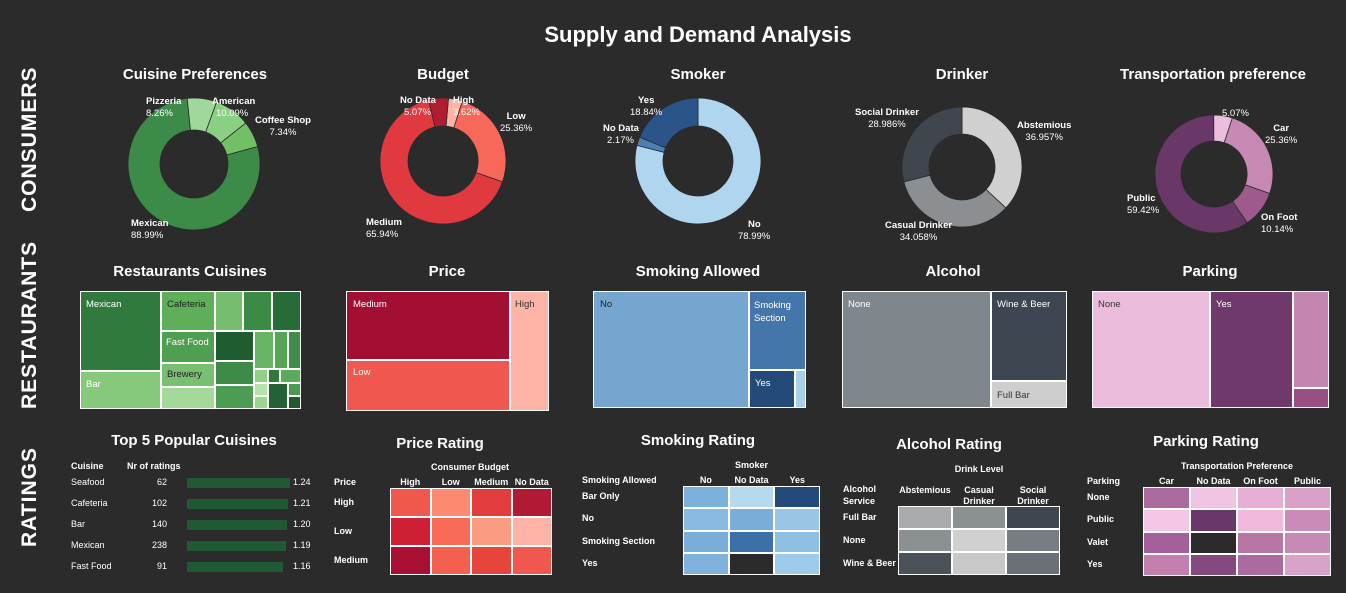 The height and width of the screenshot is (593, 1346). I want to click on budget-donut, so click(443, 161).